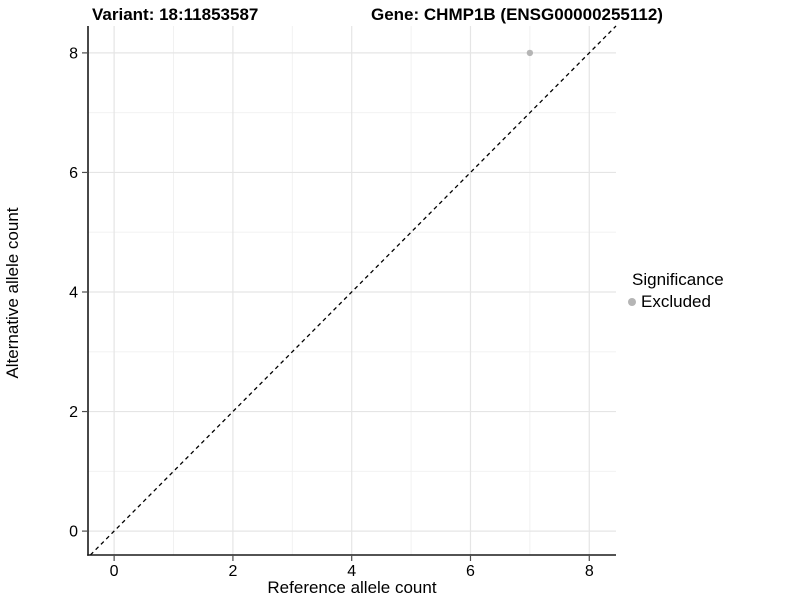  What do you see at coordinates (676, 291) in the screenshot?
I see `legend: Significance Excluded` at bounding box center [676, 291].